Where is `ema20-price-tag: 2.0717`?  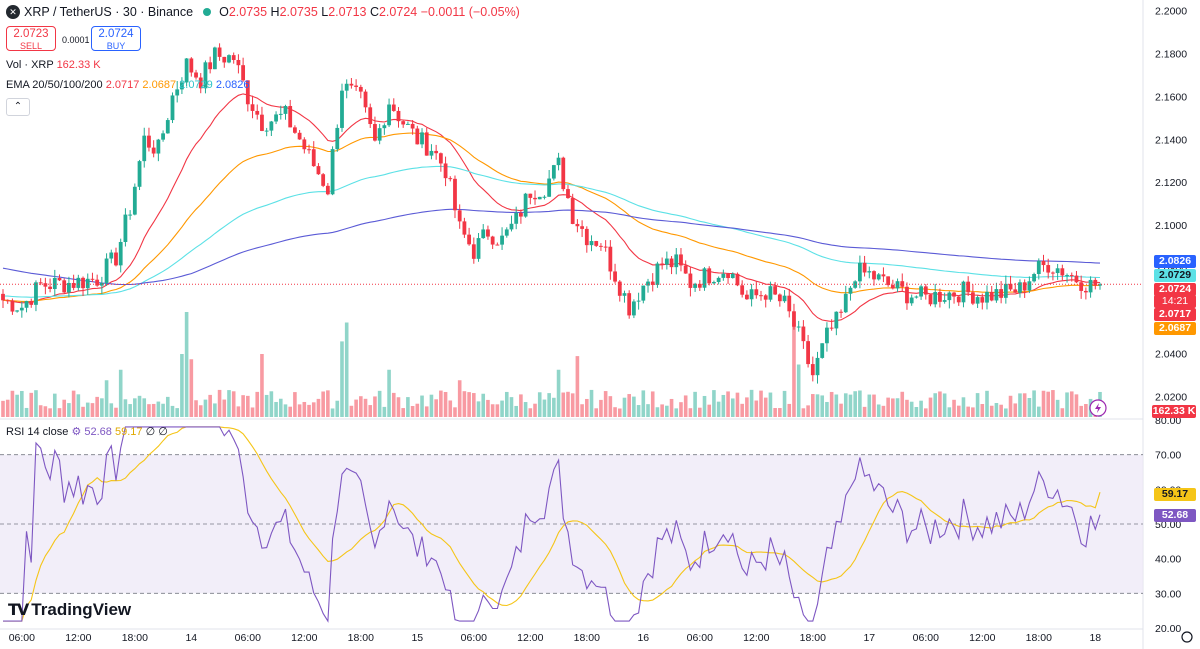 ema20-price-tag: 2.0717 is located at coordinates (1175, 314).